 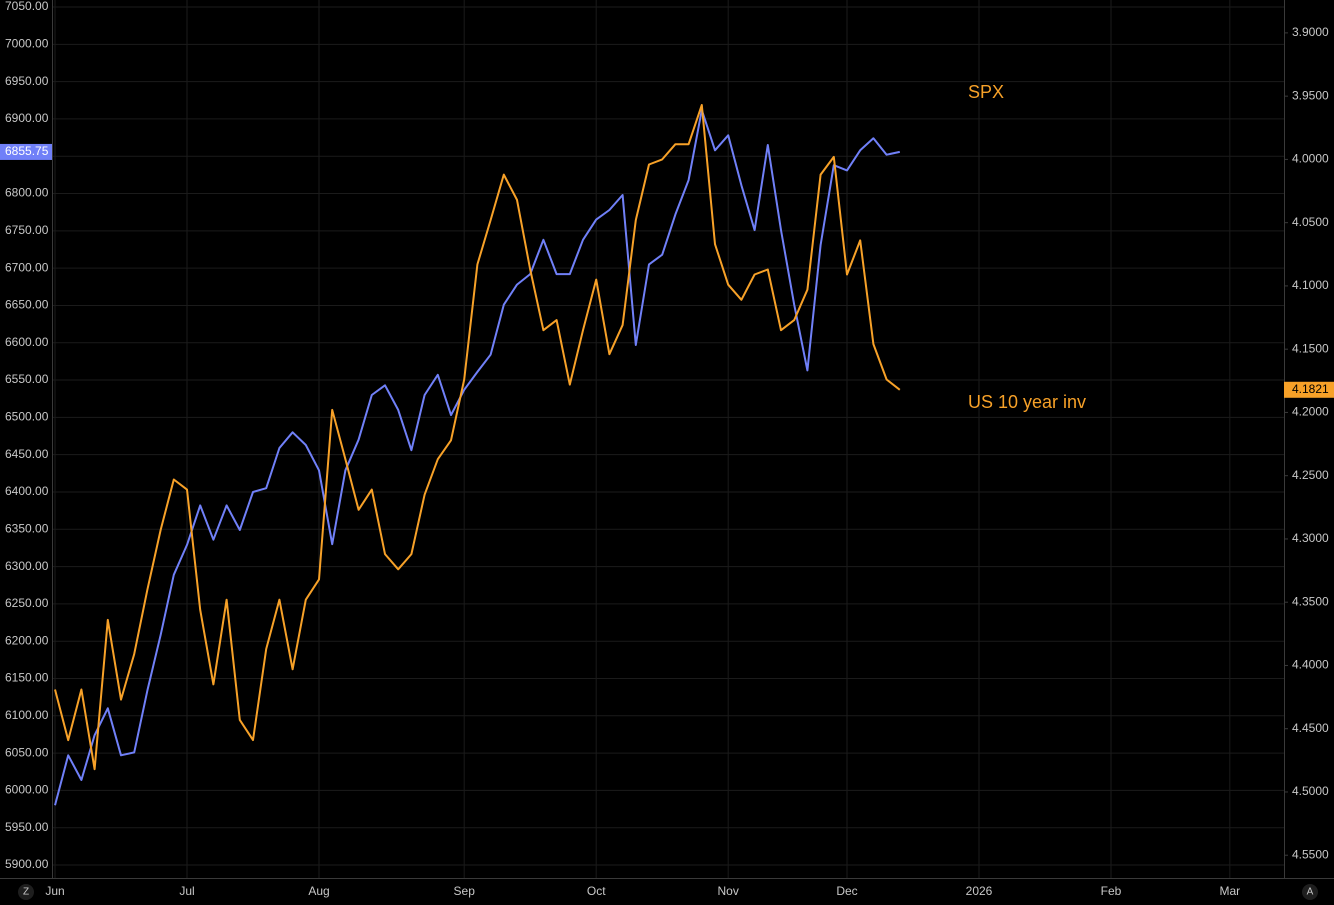 I want to click on auto-button-label: A, so click(x=1310, y=892).